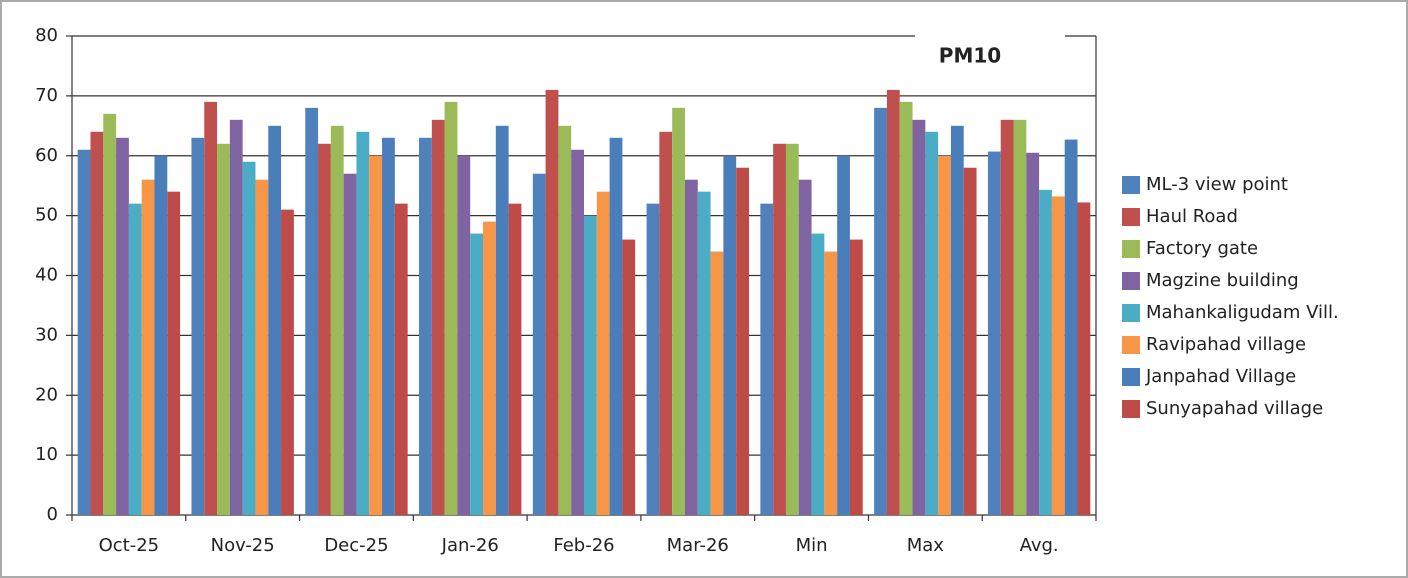 This screenshot has width=1408, height=578. Describe the element at coordinates (1226, 344) in the screenshot. I see `legend-label: Ravipahad village` at that location.